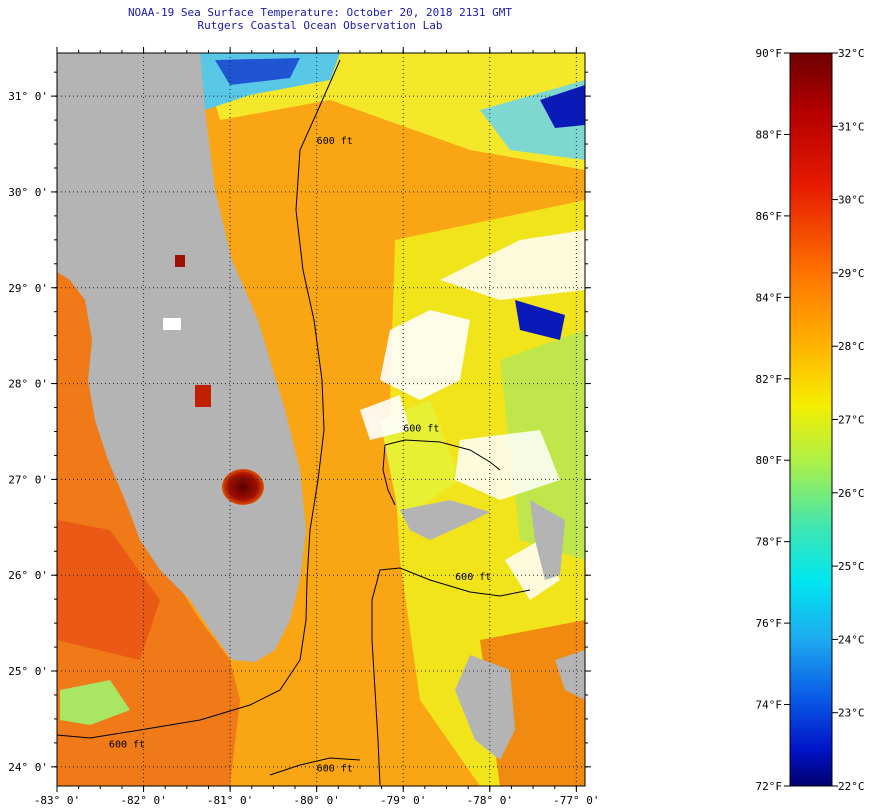 This screenshot has width=872, height=809. What do you see at coordinates (570, 675) in the screenshot?
I see `eastern-island` at bounding box center [570, 675].